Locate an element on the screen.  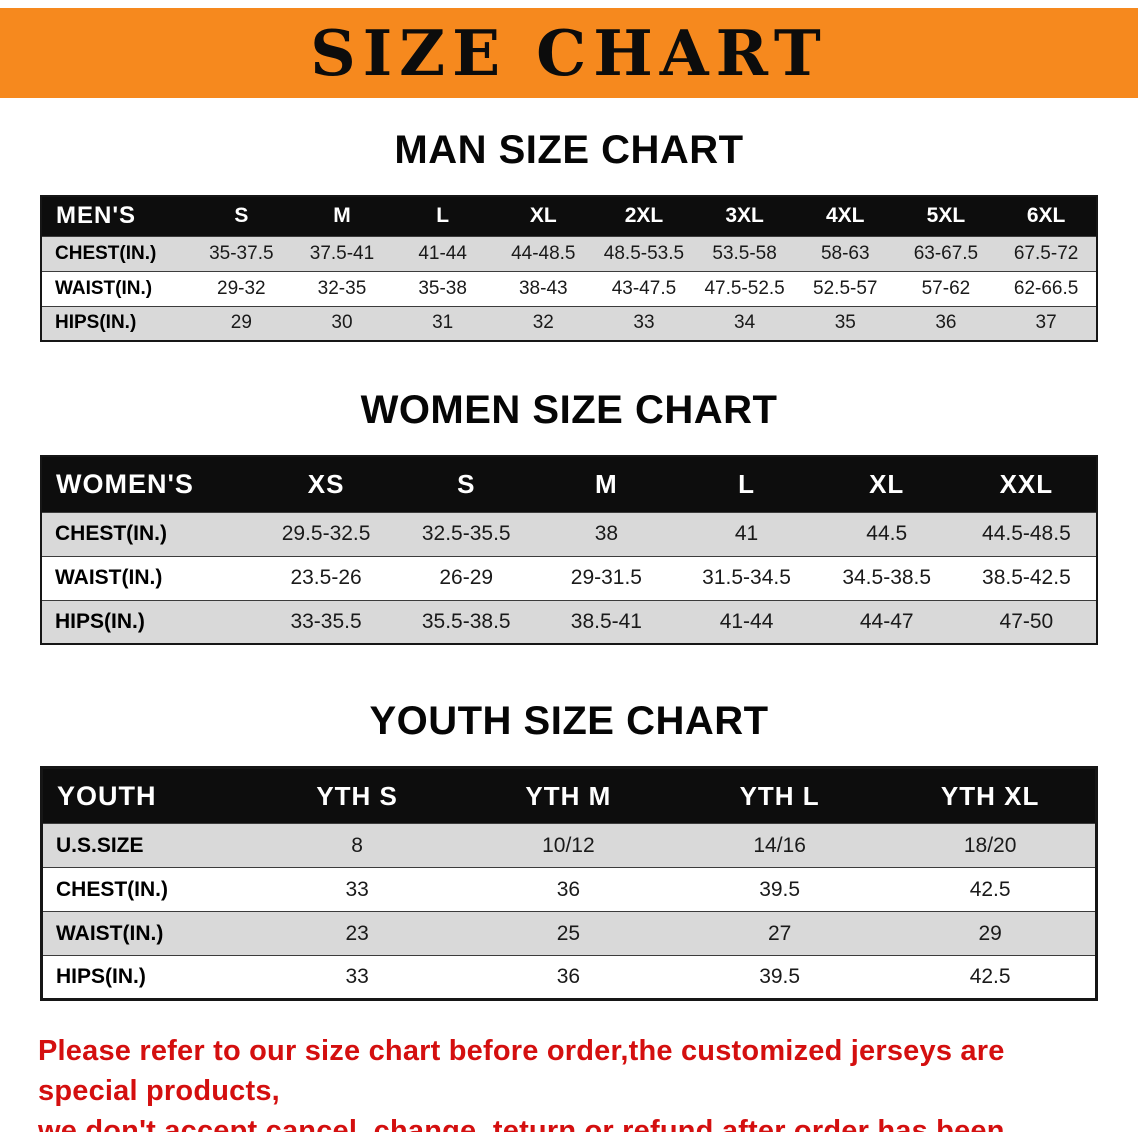
womens-column-header-s: S is located at coordinates (466, 484).